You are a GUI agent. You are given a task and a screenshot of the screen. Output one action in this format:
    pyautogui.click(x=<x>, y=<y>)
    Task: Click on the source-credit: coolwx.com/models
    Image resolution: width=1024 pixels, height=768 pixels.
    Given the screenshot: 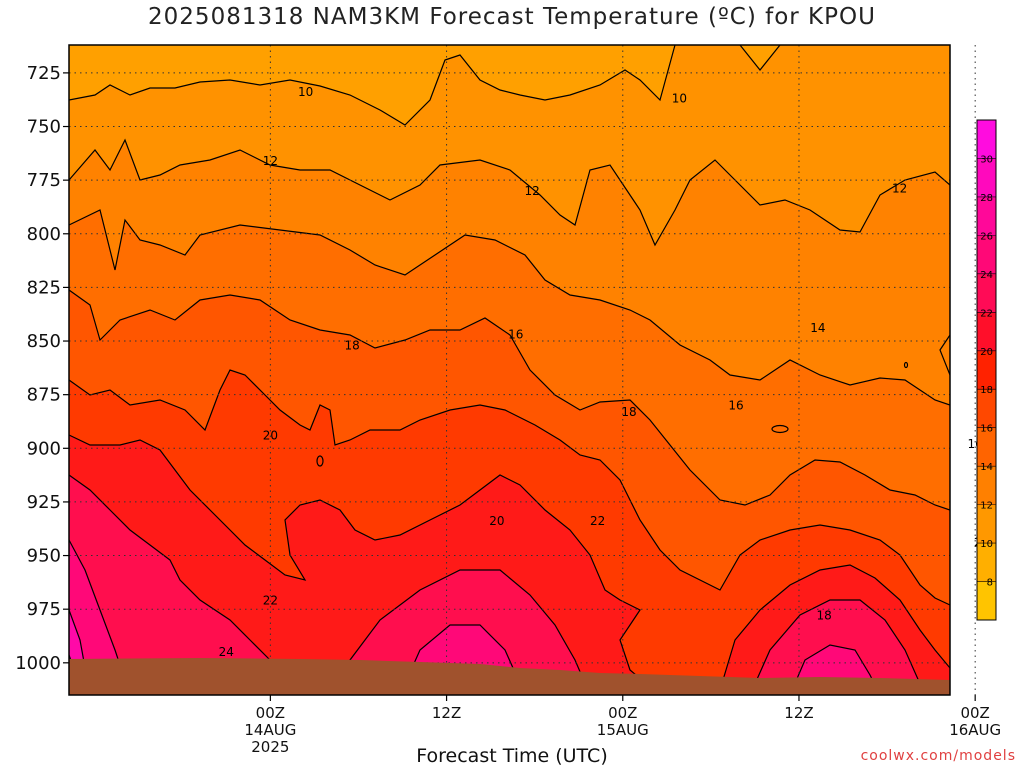 What is the action you would take?
    pyautogui.click(x=938, y=756)
    